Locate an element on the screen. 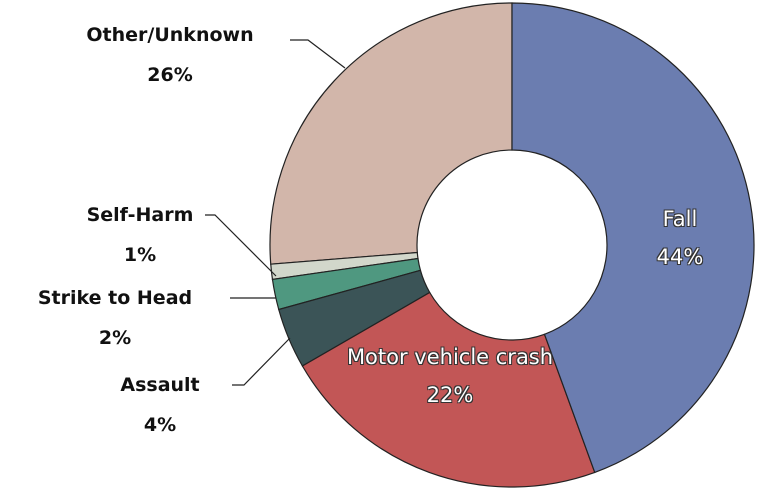 The width and height of the screenshot is (757, 488). value-label: 22% is located at coordinates (450, 395).